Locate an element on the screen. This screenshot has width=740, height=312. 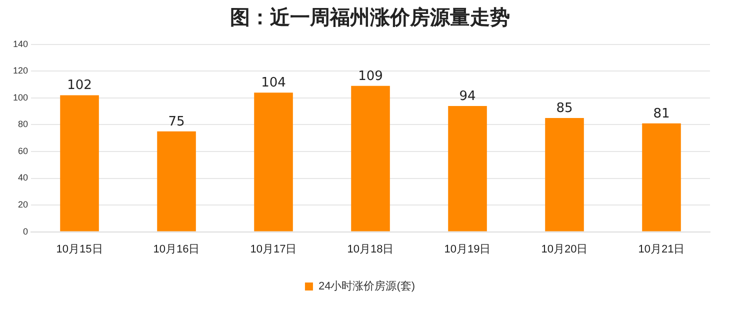
y-tick-label: 20 is located at coordinates (23, 205).